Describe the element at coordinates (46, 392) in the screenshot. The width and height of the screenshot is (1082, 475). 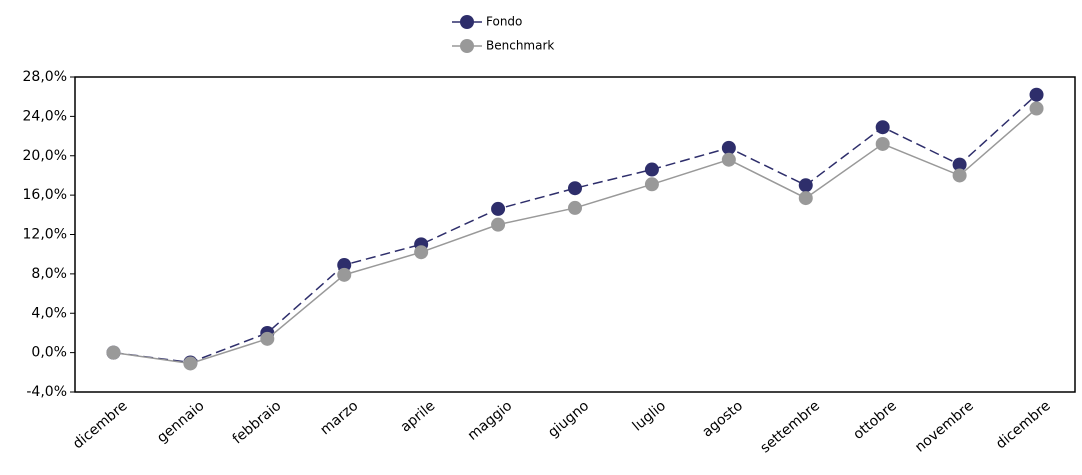
I see `y-tick-label: -4,0%` at that location.